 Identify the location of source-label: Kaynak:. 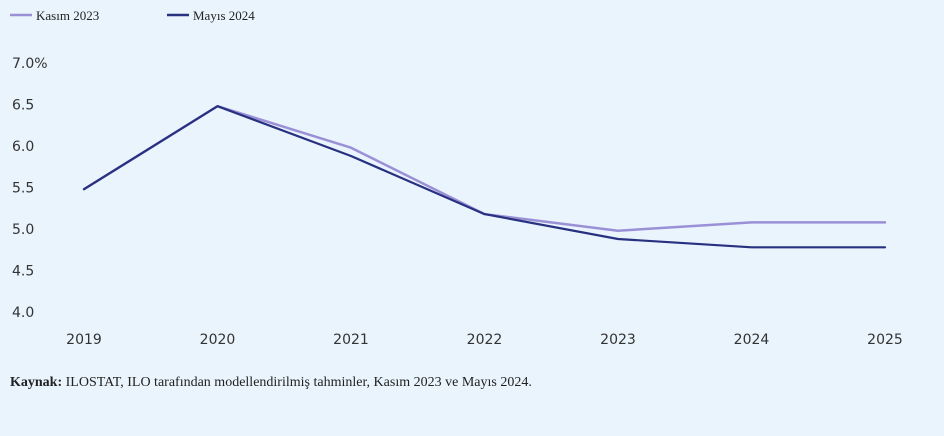
(36, 382).